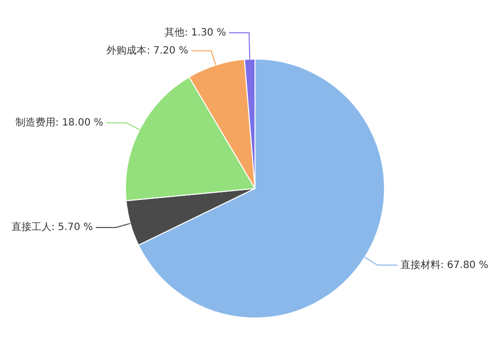 The height and width of the screenshot is (362, 500). What do you see at coordinates (147, 50) in the screenshot?
I see `slice-label: 外购成本: 7.20 %` at bounding box center [147, 50].